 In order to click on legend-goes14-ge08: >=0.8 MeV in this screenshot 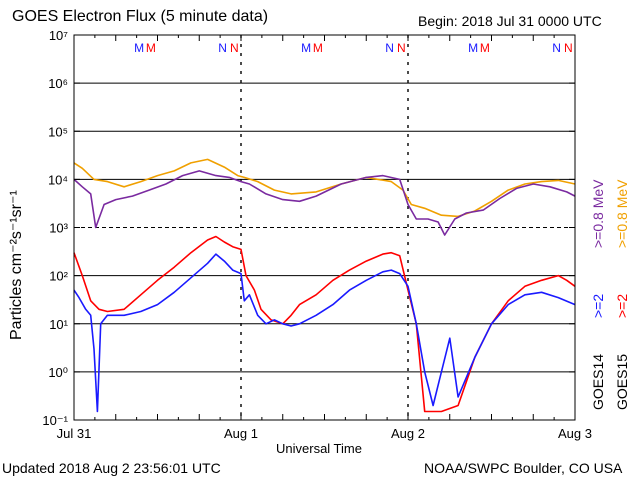, I will do `click(598, 214)`.